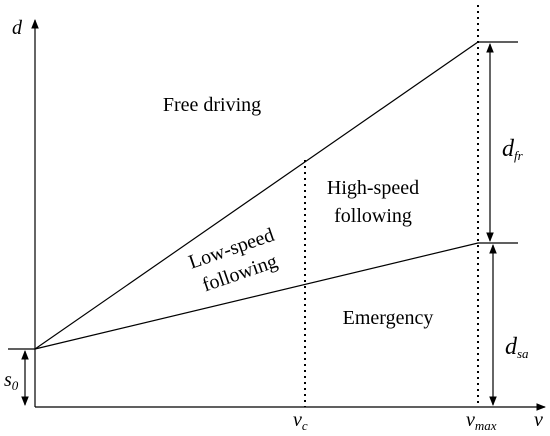  Describe the element at coordinates (15, 385) in the screenshot. I see `s0-sub: 0` at that location.